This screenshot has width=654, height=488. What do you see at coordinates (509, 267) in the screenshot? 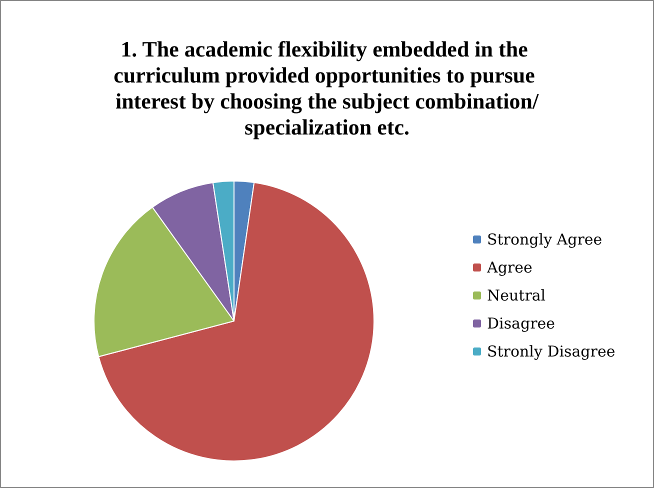
I see `legend-label: Agree` at bounding box center [509, 267].